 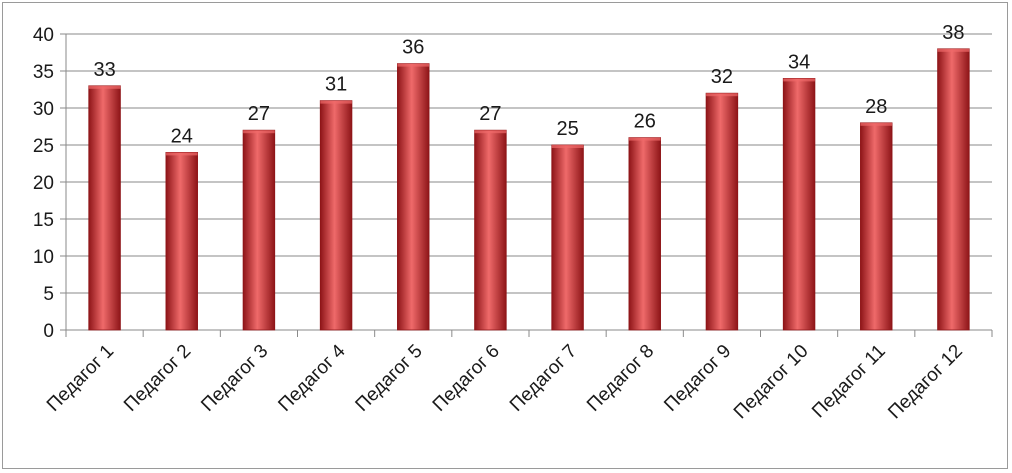 I want to click on x-tick-label: Педагог 12, so click(x=925, y=382).